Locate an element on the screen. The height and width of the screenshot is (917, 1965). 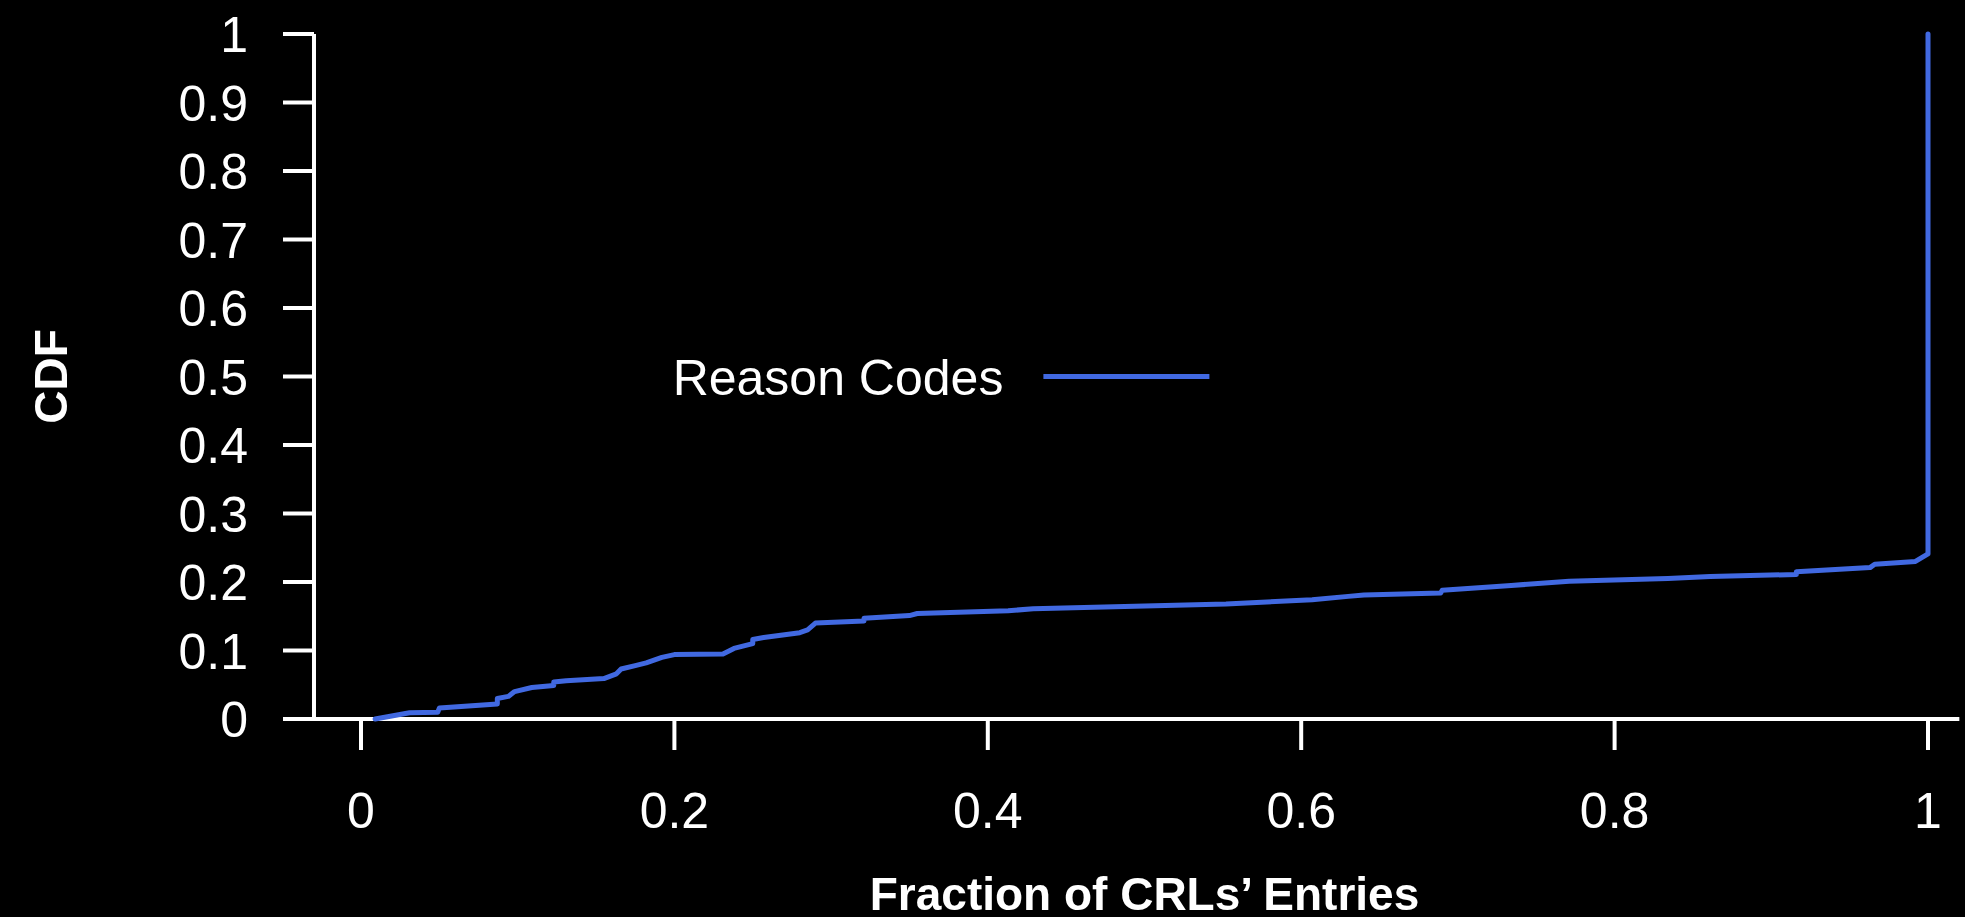
x-axis-title: Fraction of CRLs’ Entries is located at coordinates (1144, 892).